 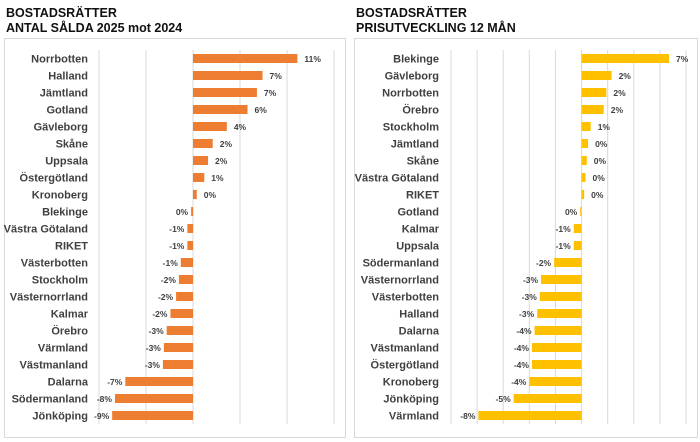 I want to click on right-category-label: Skåne, so click(x=423, y=162).